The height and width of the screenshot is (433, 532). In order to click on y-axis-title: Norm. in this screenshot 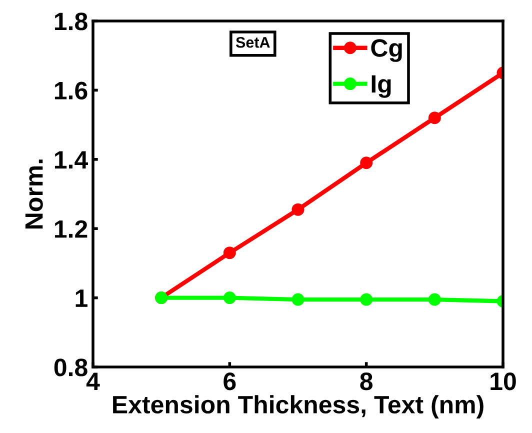, I will do `click(34, 194)`.